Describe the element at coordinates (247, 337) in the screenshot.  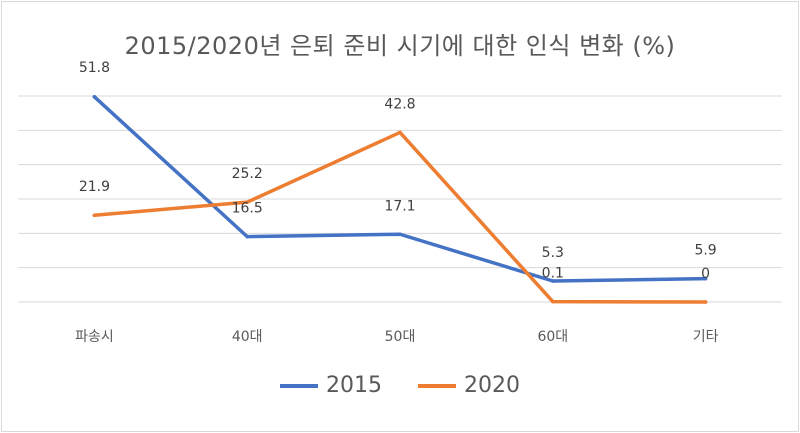
I see `x-tick-label: 40대` at that location.